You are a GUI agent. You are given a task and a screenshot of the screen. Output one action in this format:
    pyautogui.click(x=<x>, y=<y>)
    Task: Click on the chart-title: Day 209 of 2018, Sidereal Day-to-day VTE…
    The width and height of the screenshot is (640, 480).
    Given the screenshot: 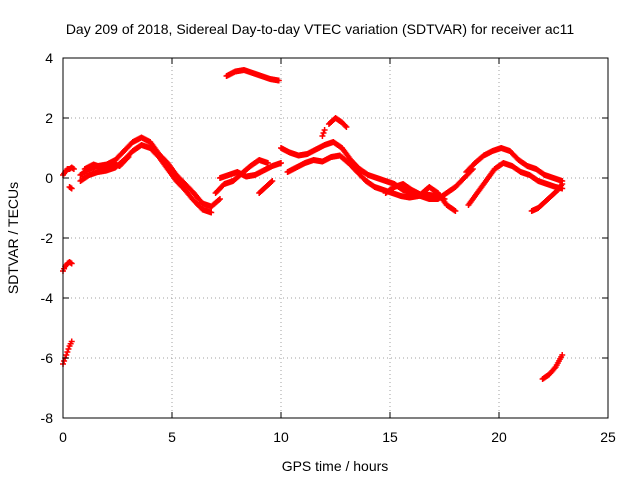 What is the action you would take?
    pyautogui.click(x=320, y=29)
    